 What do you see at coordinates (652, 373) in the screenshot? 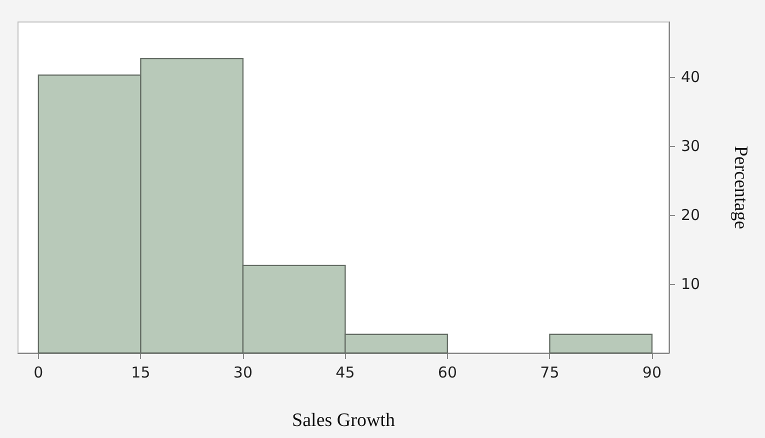
I see `x-tick-label: 90` at bounding box center [652, 373].